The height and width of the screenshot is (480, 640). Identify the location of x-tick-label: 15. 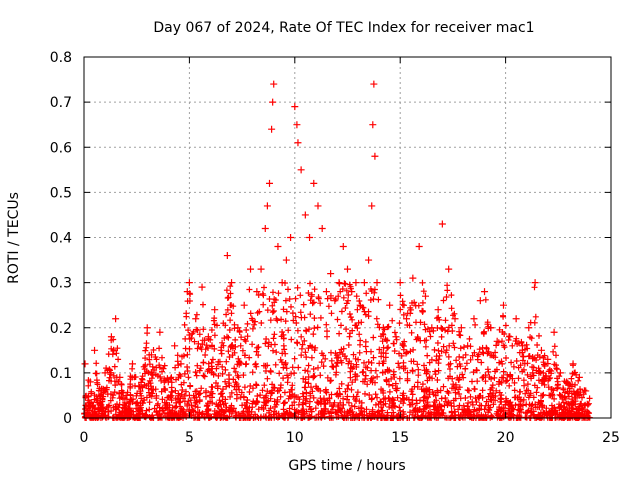
(400, 438).